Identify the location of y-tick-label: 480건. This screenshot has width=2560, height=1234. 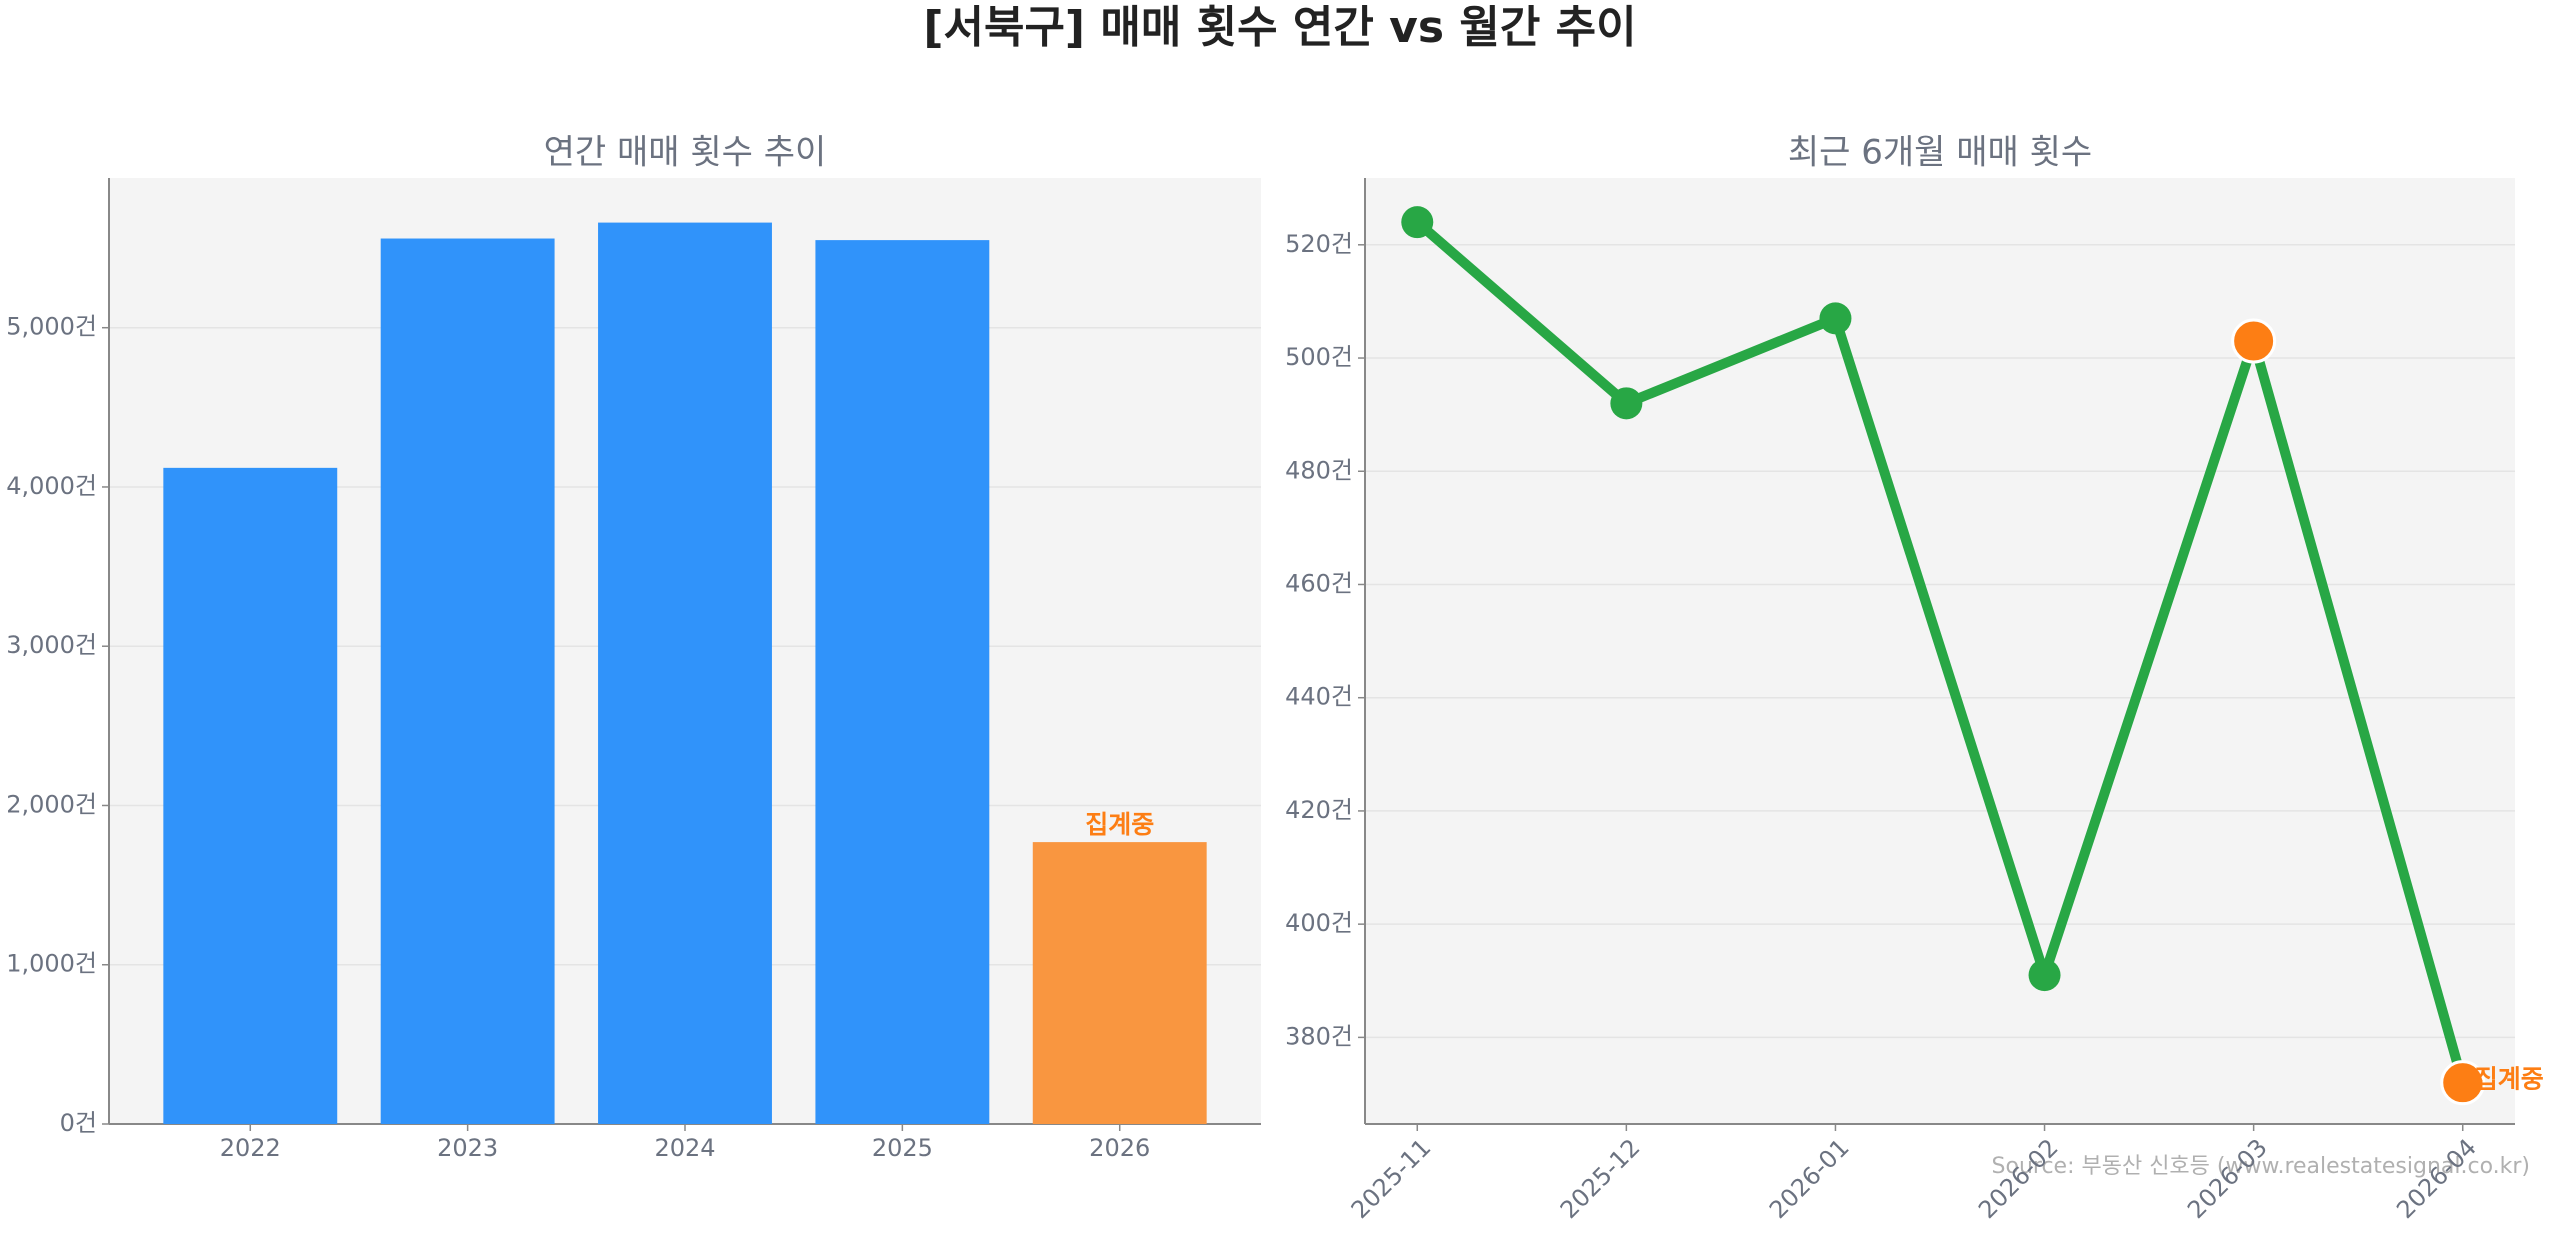
(1319, 470).